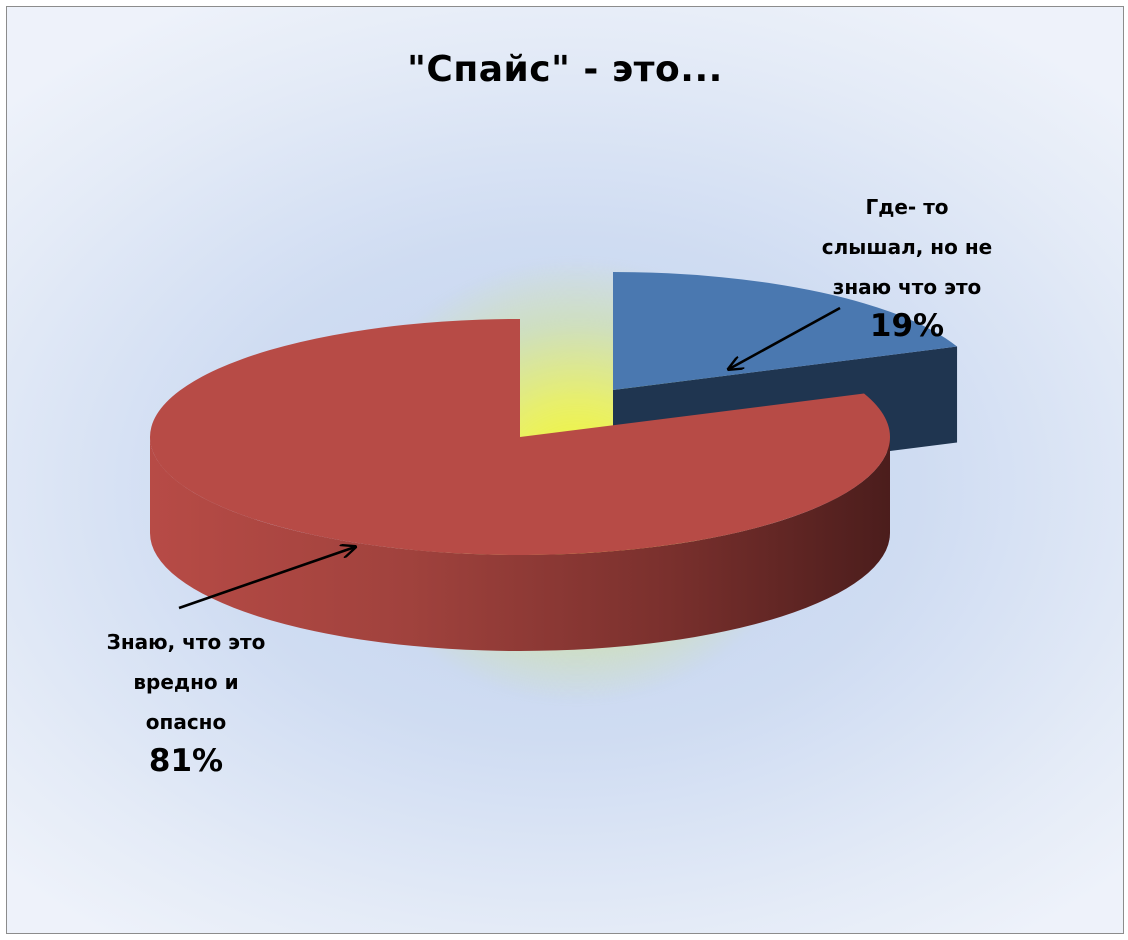  Describe the element at coordinates (266, 578) in the screenshot. I see `leader-arrow-red` at that location.